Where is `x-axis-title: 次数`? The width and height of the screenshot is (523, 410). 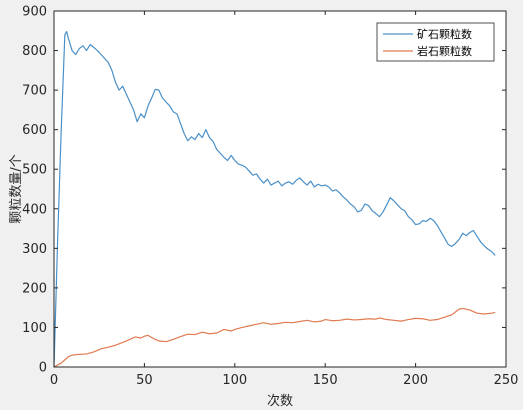 x-axis-title: 次数 is located at coordinates (280, 401).